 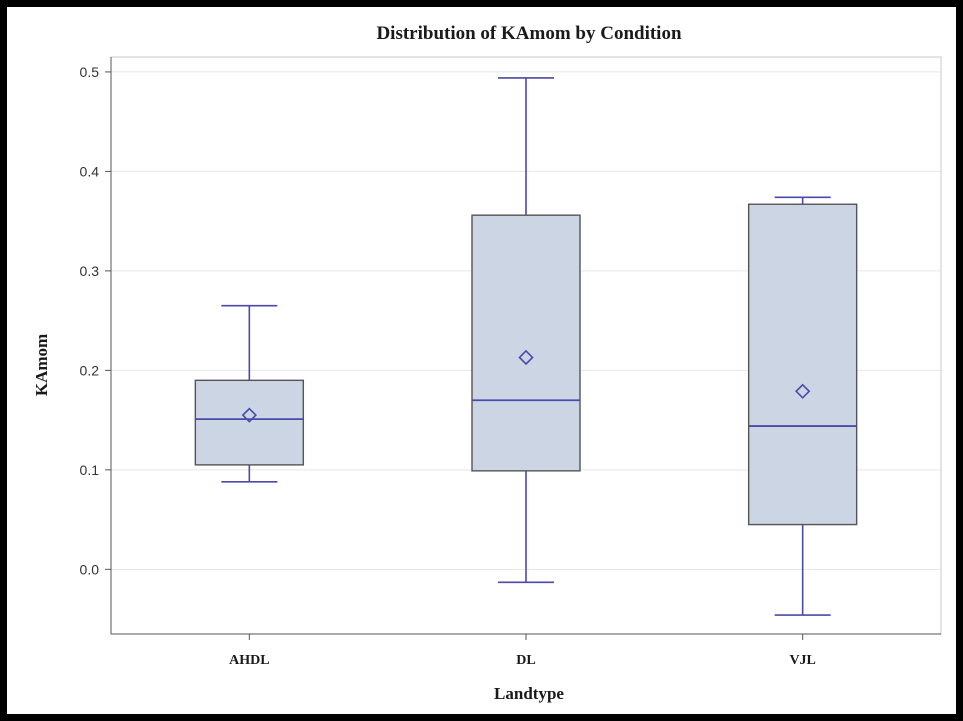 What do you see at coordinates (41, 365) in the screenshot?
I see `y-axis-label: KAmom` at bounding box center [41, 365].